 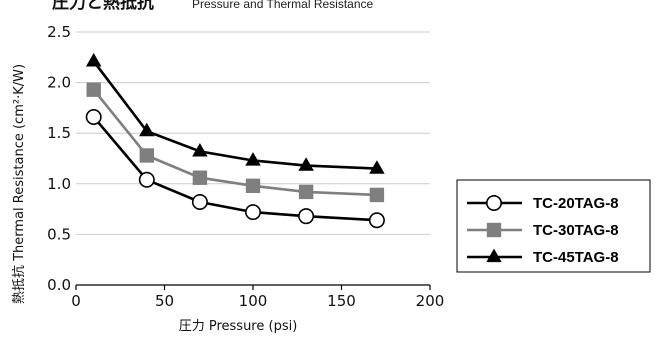 What do you see at coordinates (253, 301) in the screenshot?
I see `x-tick-label: 100` at bounding box center [253, 301].